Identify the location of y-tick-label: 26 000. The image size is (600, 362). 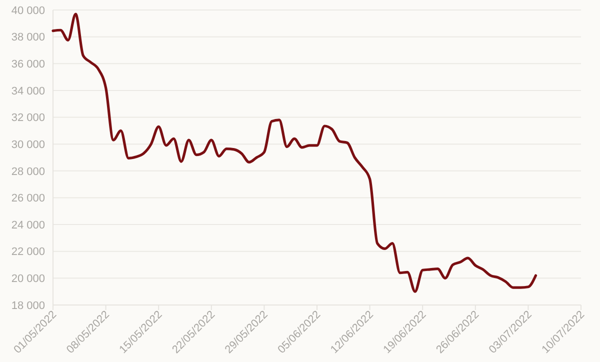
(28, 198).